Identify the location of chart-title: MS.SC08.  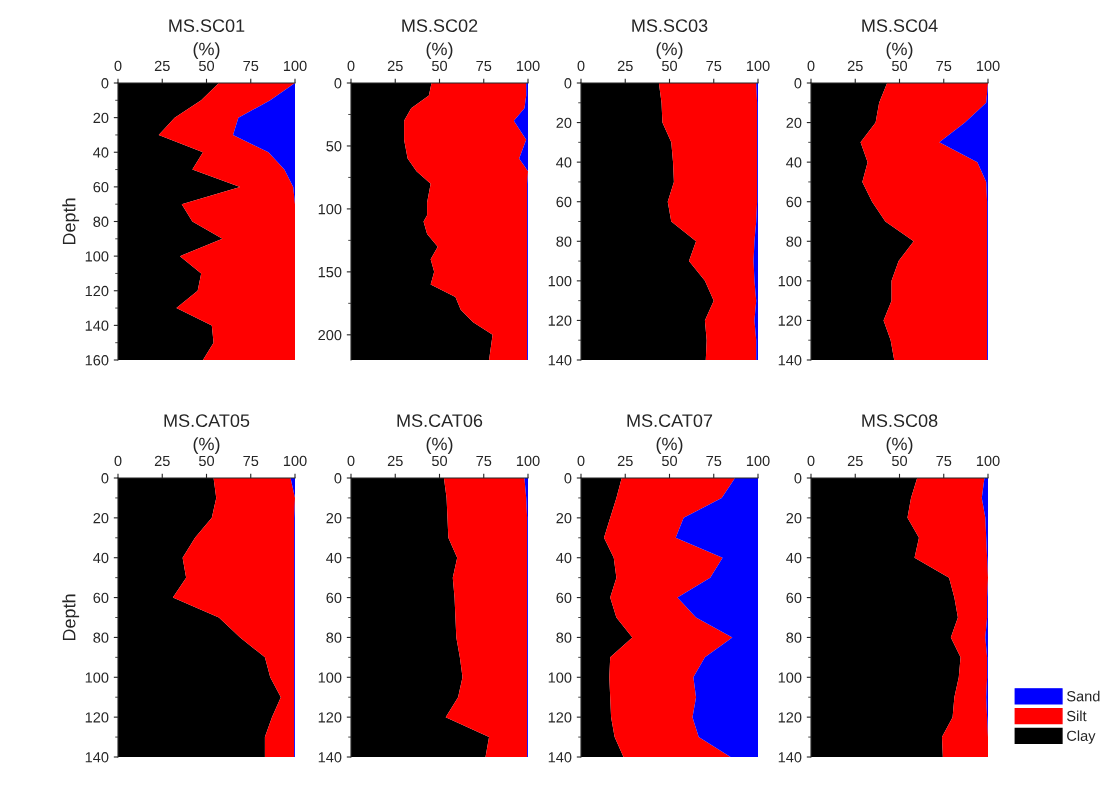
(900, 421).